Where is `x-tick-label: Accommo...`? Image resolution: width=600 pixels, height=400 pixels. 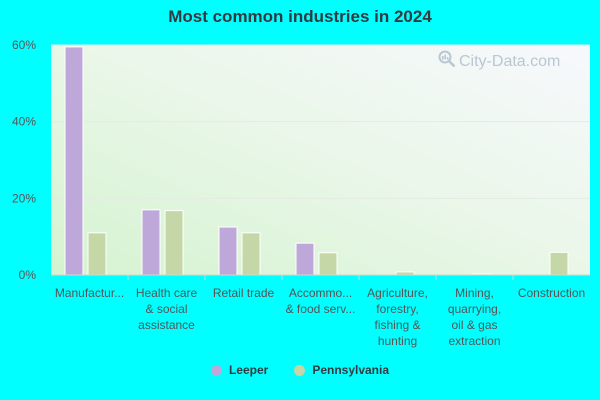 x-tick-label: Accommo... is located at coordinates (320, 293).